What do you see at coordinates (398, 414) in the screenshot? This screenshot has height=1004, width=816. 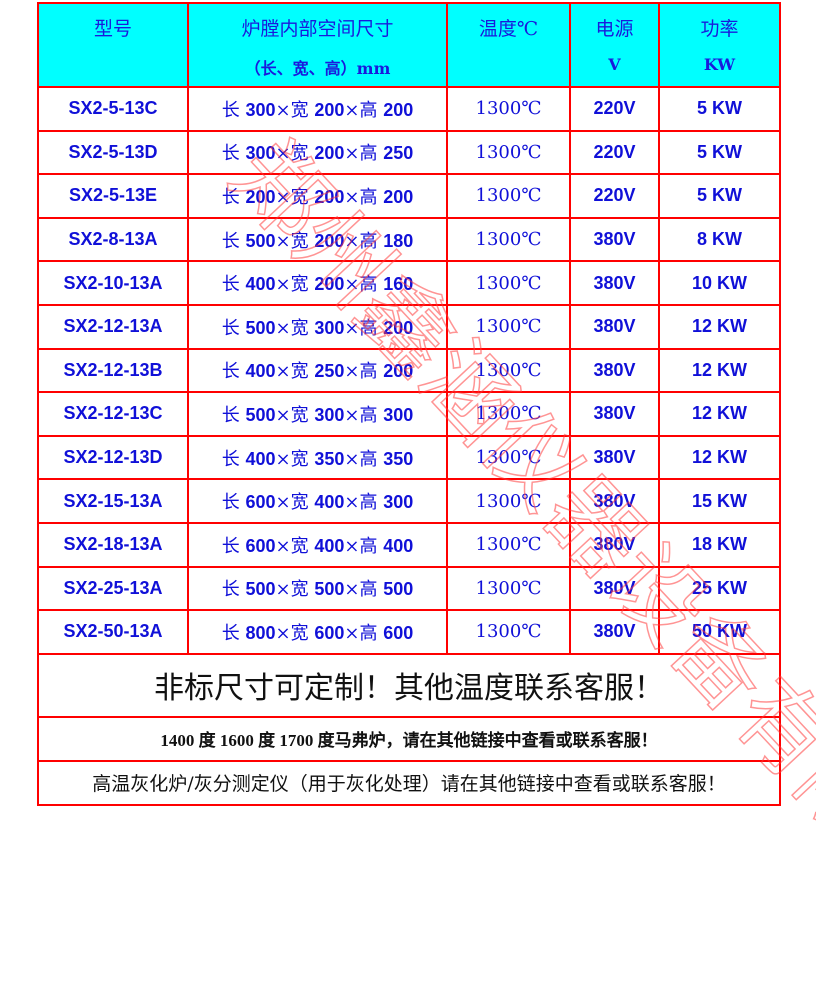 I see `height-value: 300` at bounding box center [398, 414].